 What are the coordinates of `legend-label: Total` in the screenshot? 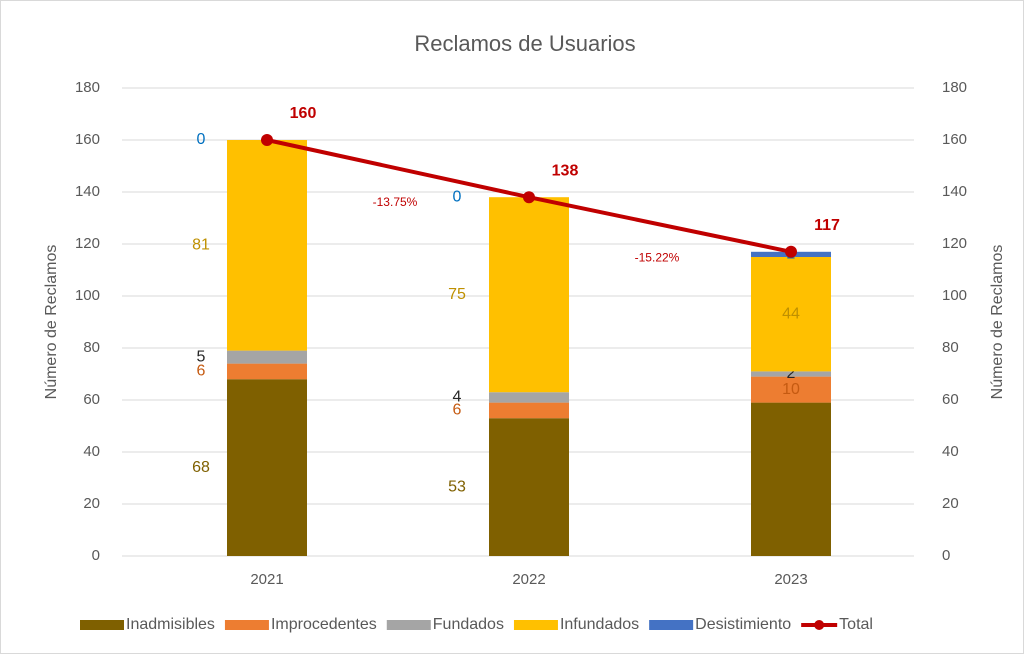 It's located at (856, 624).